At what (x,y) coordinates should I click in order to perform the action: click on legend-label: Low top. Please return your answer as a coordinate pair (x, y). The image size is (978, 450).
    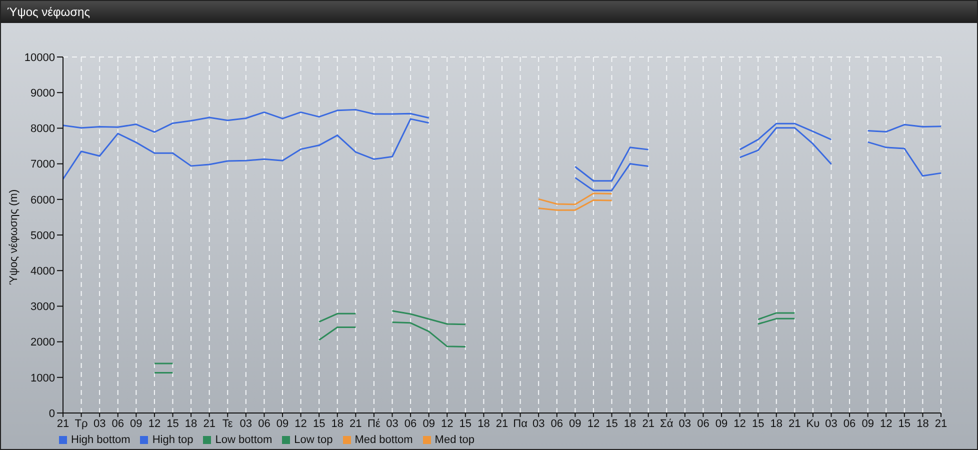
    Looking at the image, I should click on (313, 440).